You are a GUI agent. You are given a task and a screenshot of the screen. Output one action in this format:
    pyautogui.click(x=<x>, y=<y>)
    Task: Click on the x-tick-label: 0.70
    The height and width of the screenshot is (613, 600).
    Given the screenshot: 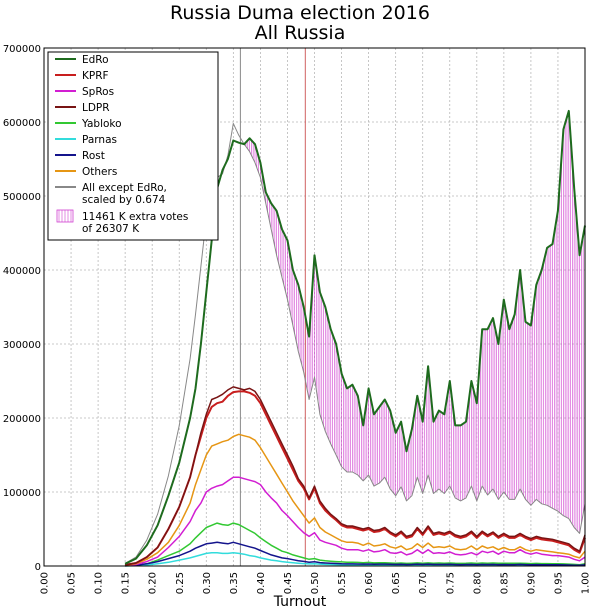 What is the action you would take?
    pyautogui.click(x=423, y=583)
    